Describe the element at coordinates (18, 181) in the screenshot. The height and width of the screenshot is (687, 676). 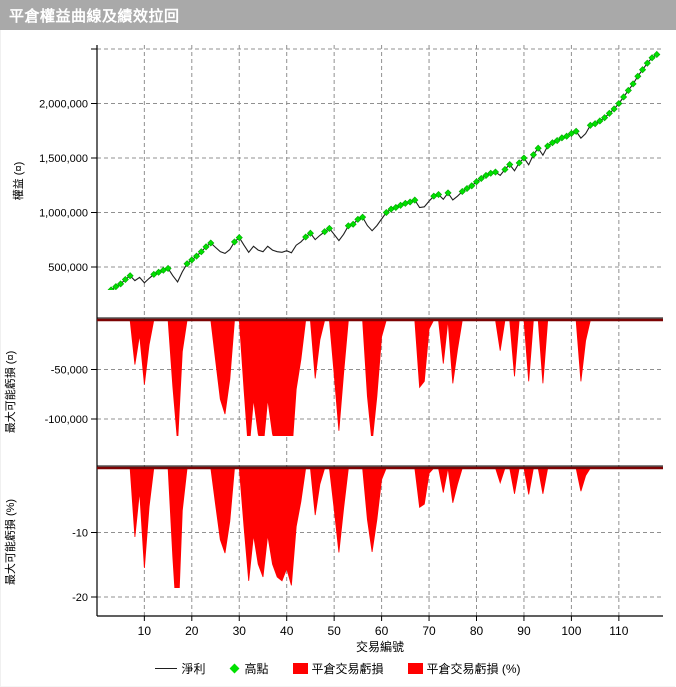
I see `y-axis-title-equity: 權益 (¤)` at that location.